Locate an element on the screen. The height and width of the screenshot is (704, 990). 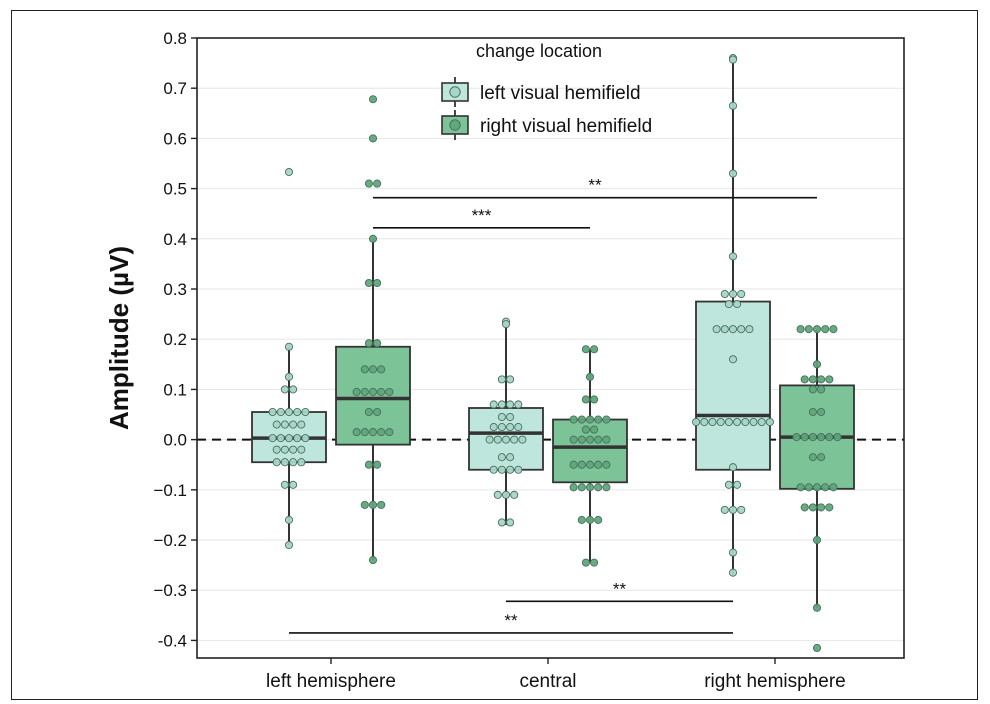
legend-key-point is located at coordinates (455, 92).